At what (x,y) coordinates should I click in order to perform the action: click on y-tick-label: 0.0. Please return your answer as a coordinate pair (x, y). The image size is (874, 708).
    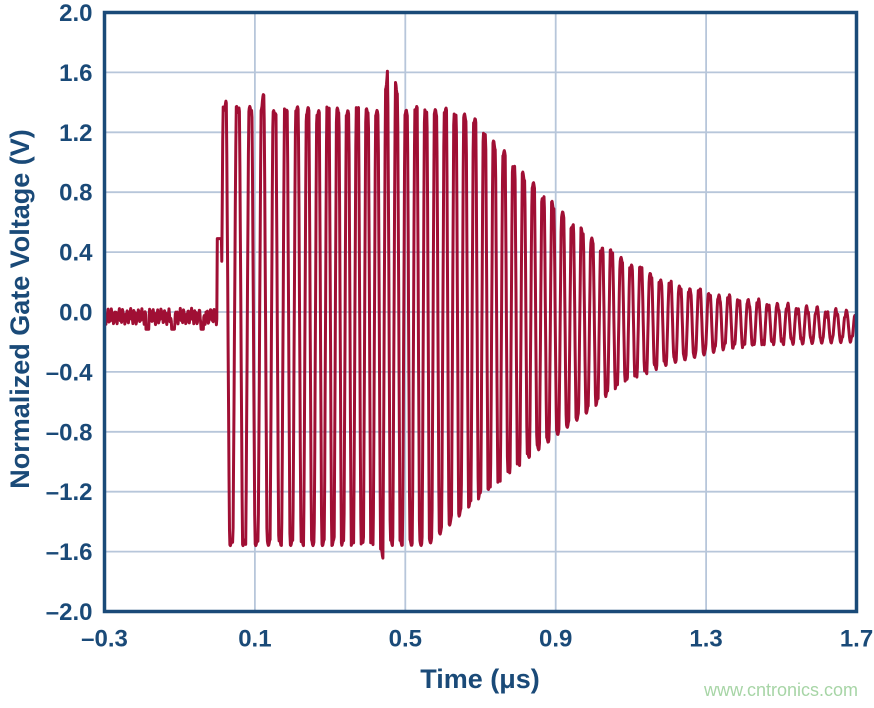
    Looking at the image, I should click on (75, 313).